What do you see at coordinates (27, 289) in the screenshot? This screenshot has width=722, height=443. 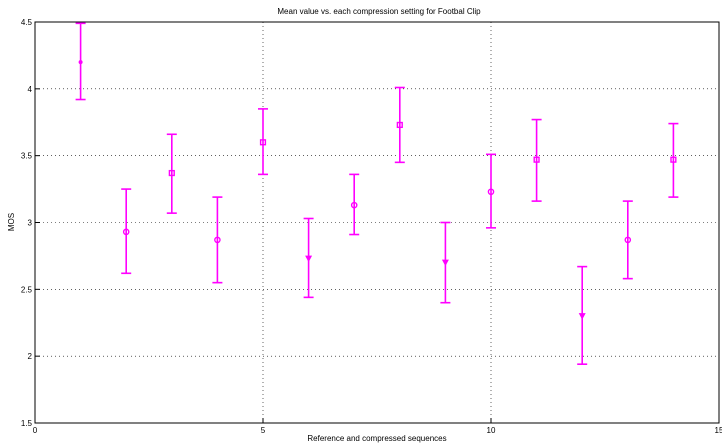 I see `y-tick-label: 2.5` at bounding box center [27, 289].